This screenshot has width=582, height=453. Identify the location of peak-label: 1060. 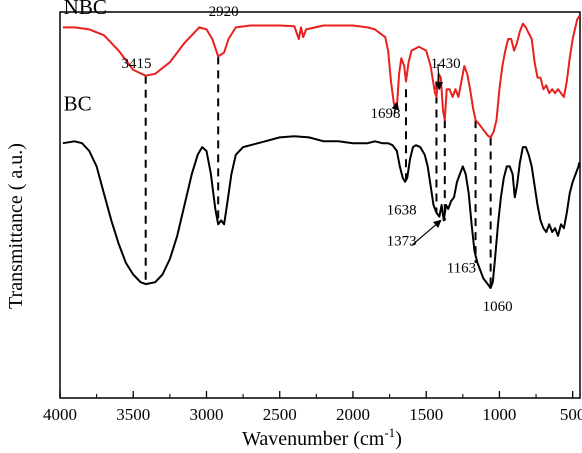
(498, 307).